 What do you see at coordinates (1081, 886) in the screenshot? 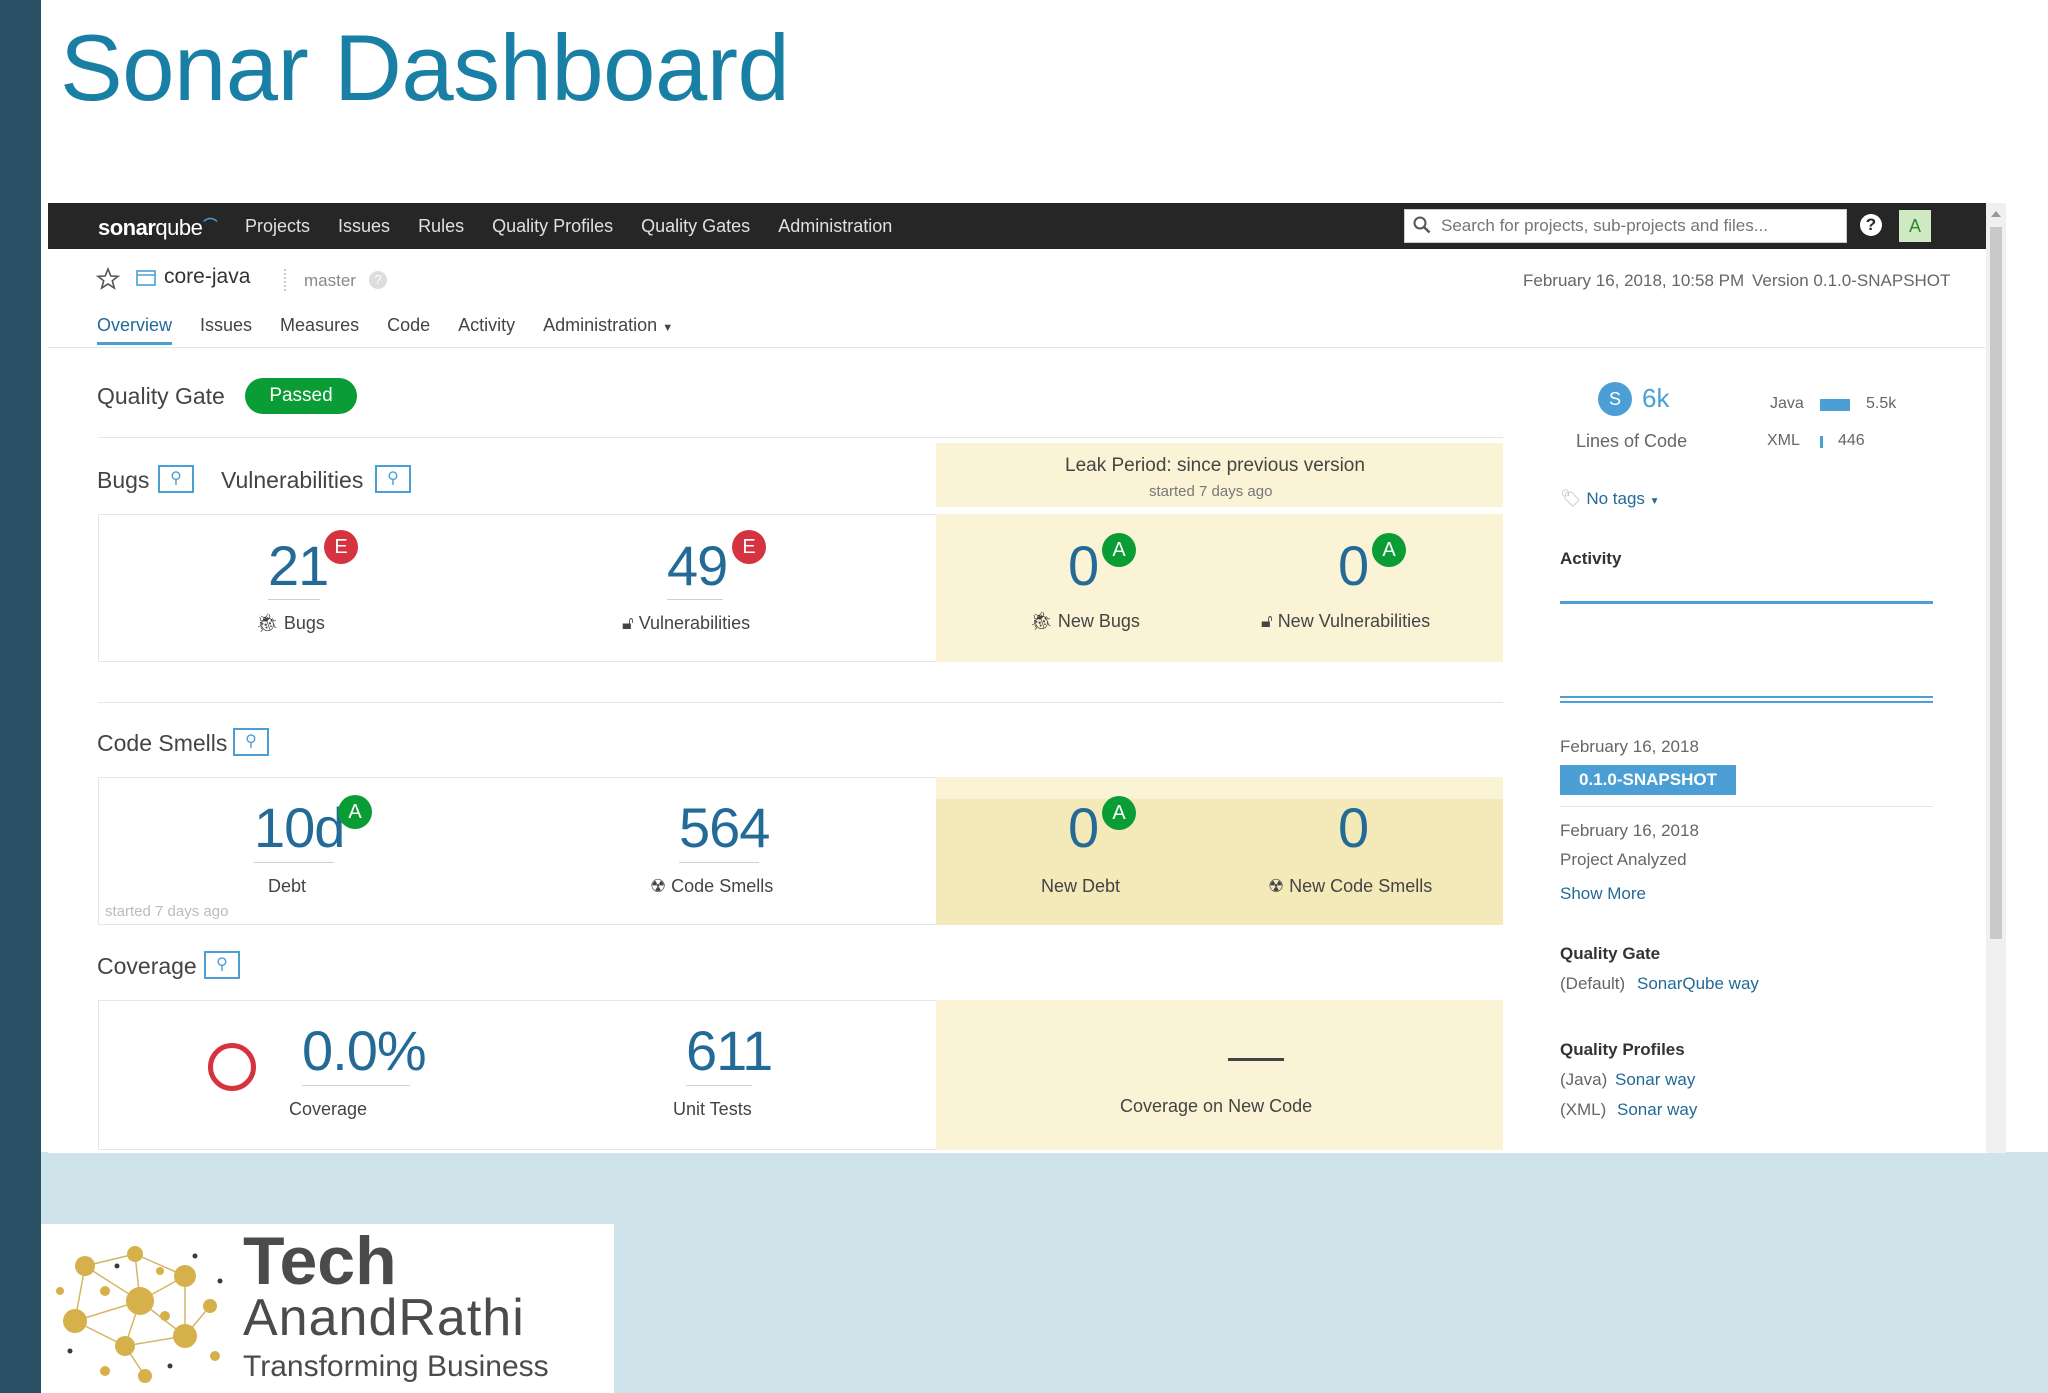
I see `new-debt-label: New Debt` at bounding box center [1081, 886].